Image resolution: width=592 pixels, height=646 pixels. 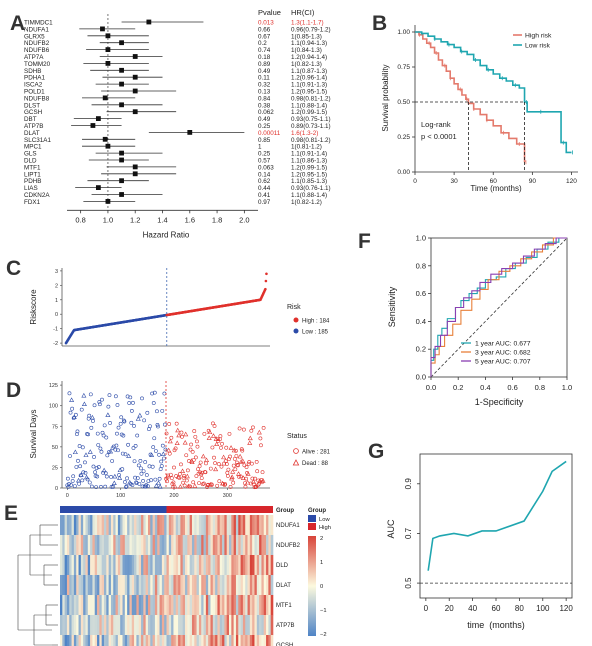 What do you see at coordinates (264, 64) in the screenshot?
I see `pvalue-text: 0.89` at bounding box center [264, 64].